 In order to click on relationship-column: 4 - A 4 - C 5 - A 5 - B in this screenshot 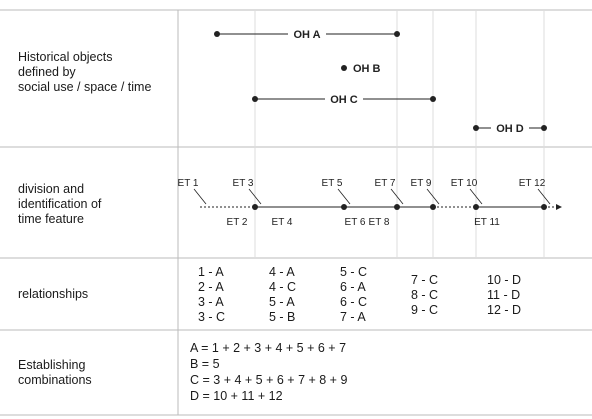, I will do `click(282, 295)`.